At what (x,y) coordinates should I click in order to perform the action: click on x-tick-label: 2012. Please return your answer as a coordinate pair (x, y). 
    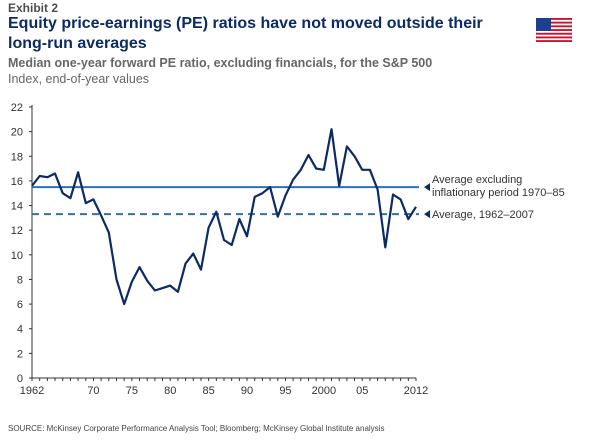
    Looking at the image, I should click on (416, 391).